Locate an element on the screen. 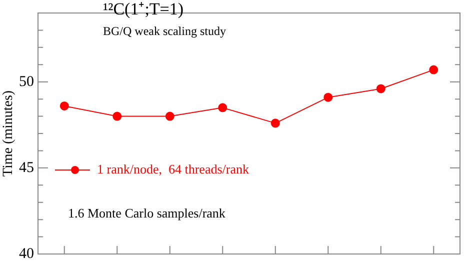 This screenshot has width=475, height=267. annotation: ¹²C(1⁺;T=1) is located at coordinates (143, 9).